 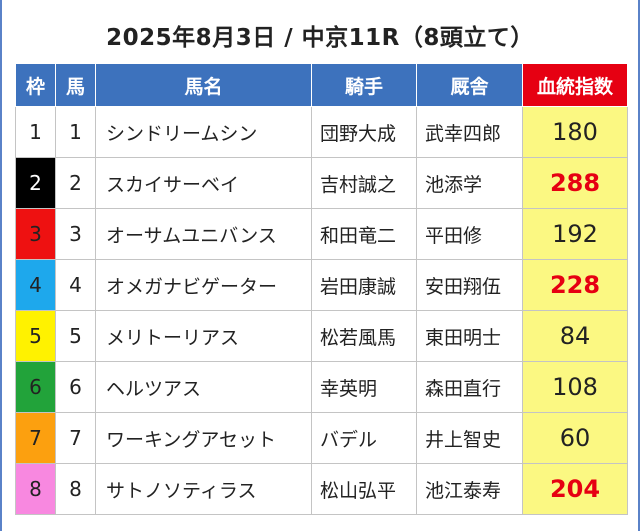 I want to click on header-row: 枠 馬 馬名 騎手 厩舎 血統指数, so click(x=321, y=85).